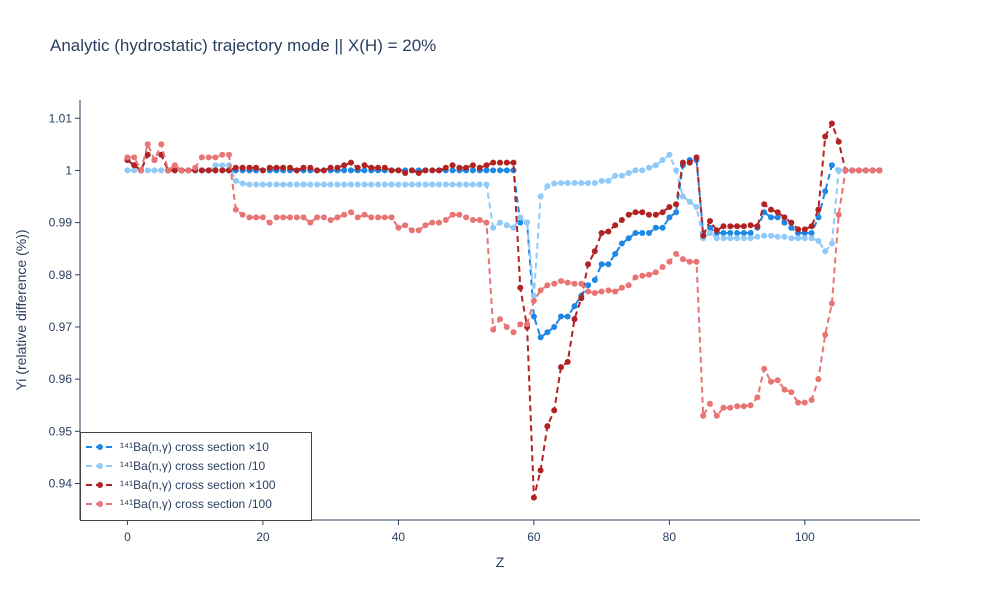 The width and height of the screenshot is (1000, 605). I want to click on legend-swatch-marker, so click(100, 485).